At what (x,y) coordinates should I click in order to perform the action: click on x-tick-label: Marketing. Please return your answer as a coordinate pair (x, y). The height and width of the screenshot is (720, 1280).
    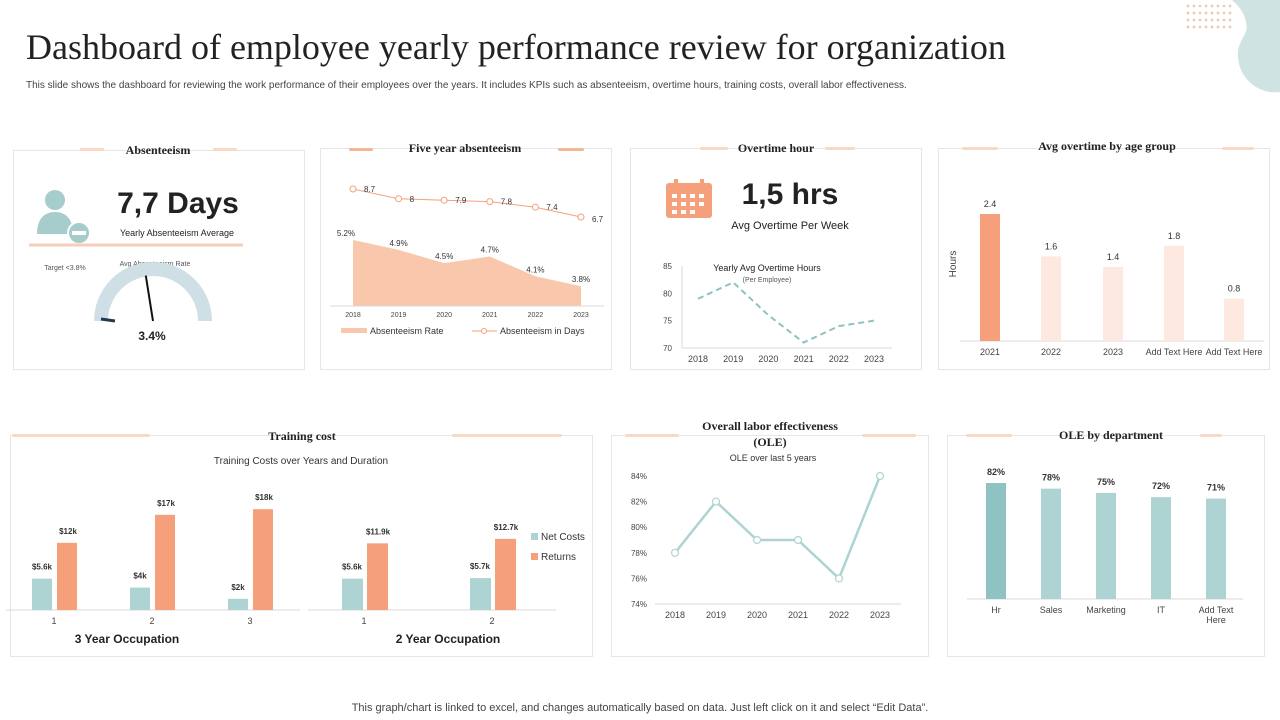
    Looking at the image, I should click on (1106, 610).